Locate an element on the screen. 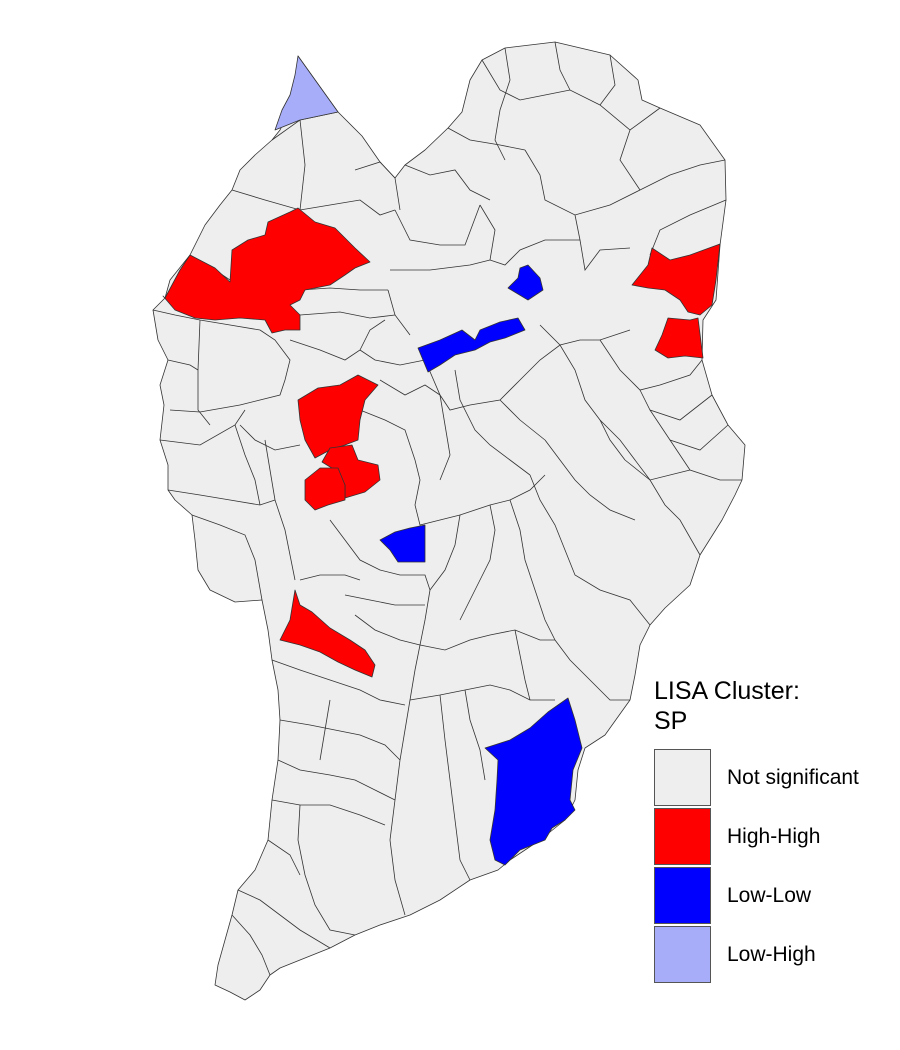 This screenshot has width=900, height=1050. region-low-high is located at coordinates (306, 93).